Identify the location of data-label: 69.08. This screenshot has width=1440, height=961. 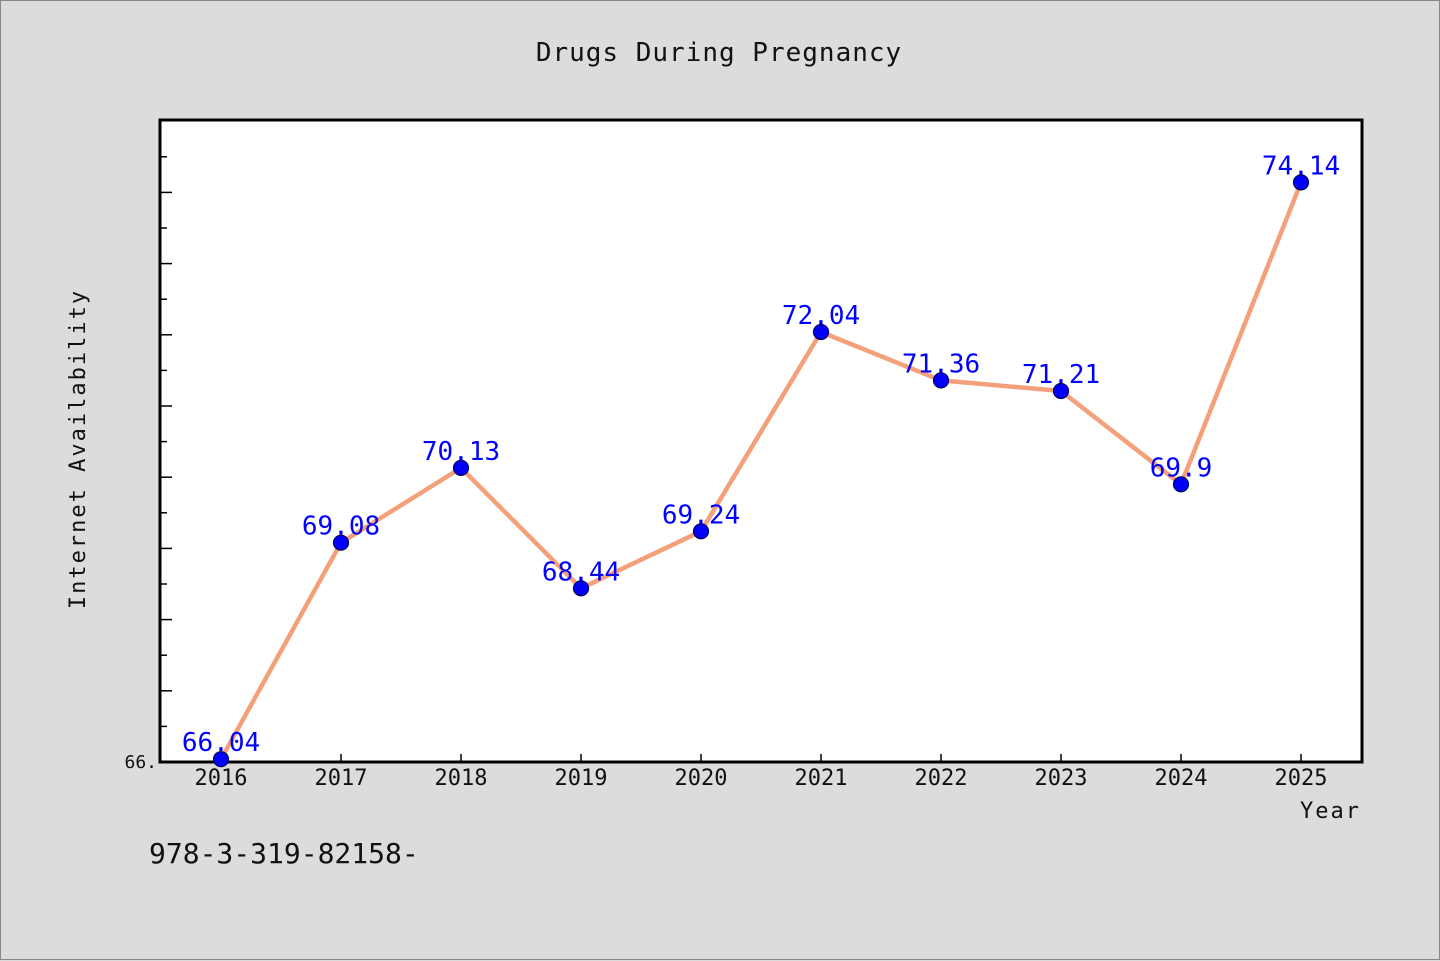
(341, 527).